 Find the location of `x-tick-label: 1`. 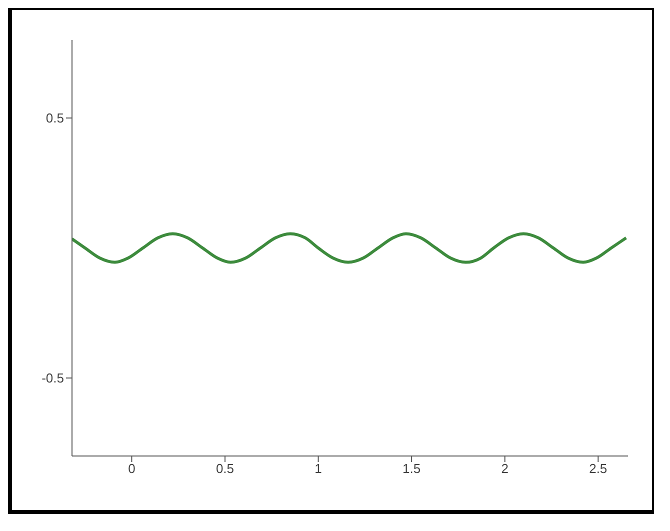

x-tick-label: 1 is located at coordinates (318, 468).